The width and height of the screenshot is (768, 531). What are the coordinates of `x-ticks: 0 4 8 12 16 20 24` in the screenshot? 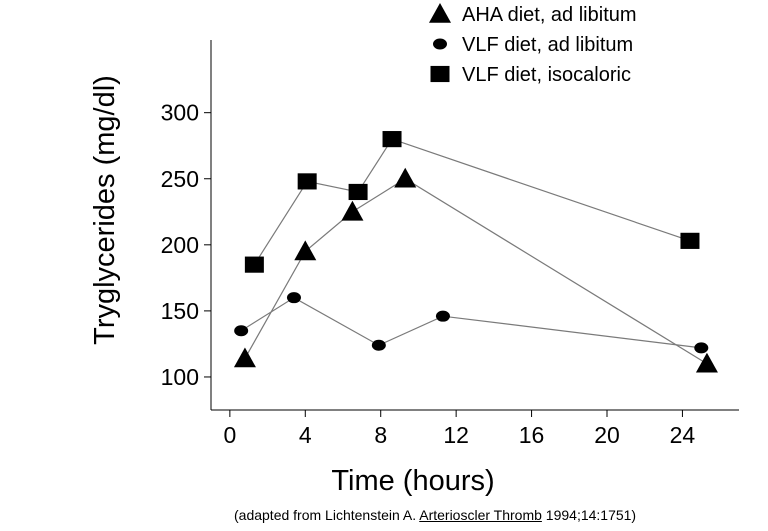 It's located at (459, 429).